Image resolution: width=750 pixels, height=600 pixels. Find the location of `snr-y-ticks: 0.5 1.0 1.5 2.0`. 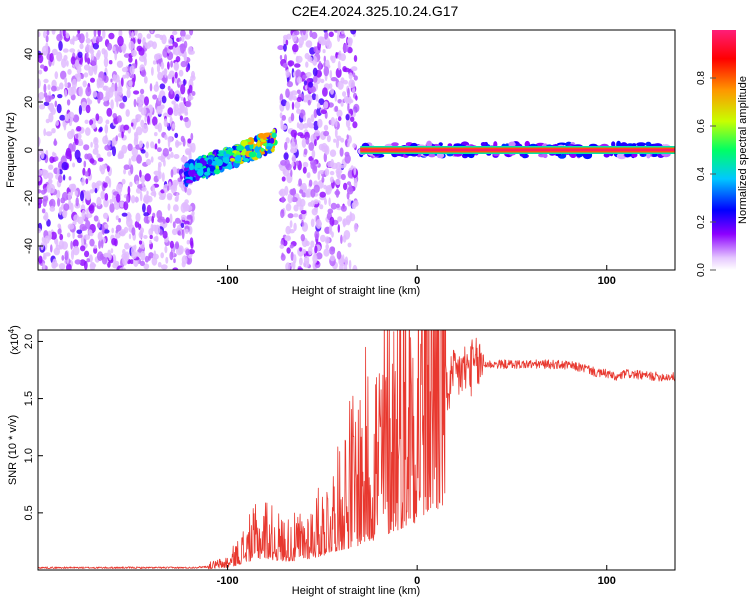

snr-y-ticks: 0.5 1.0 1.5 2.0 is located at coordinates (33, 427).